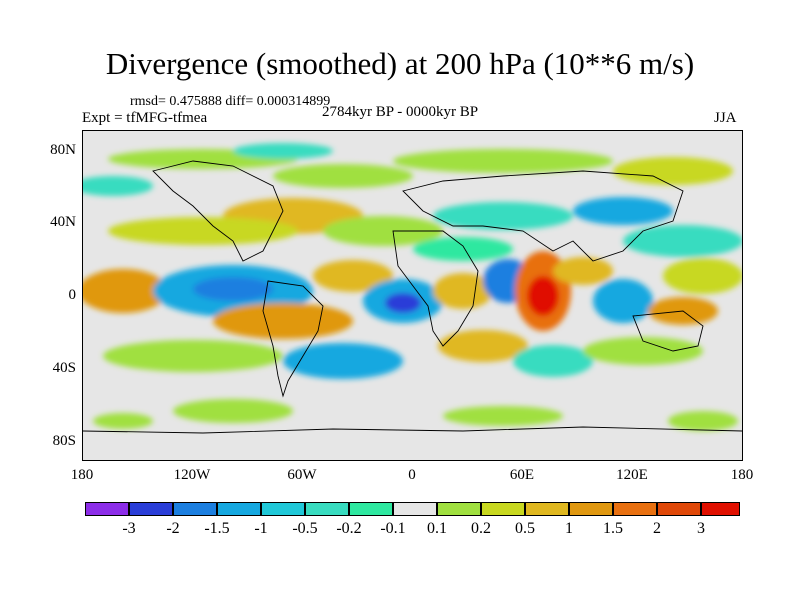 This screenshot has height=600, width=800. I want to click on period-label: 2784kyr BP - 0000kyr BP, so click(400, 112).